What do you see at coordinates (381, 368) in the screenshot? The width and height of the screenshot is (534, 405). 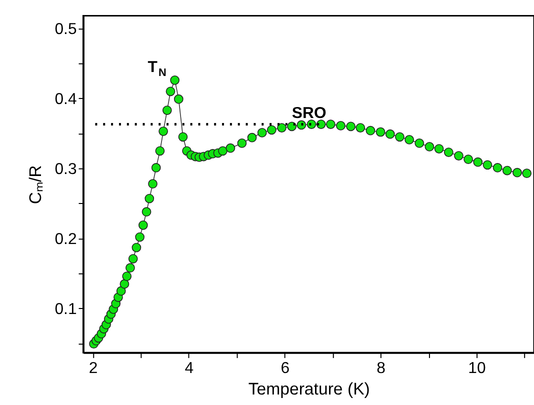 I see `x-tick-label: 8` at bounding box center [381, 368].